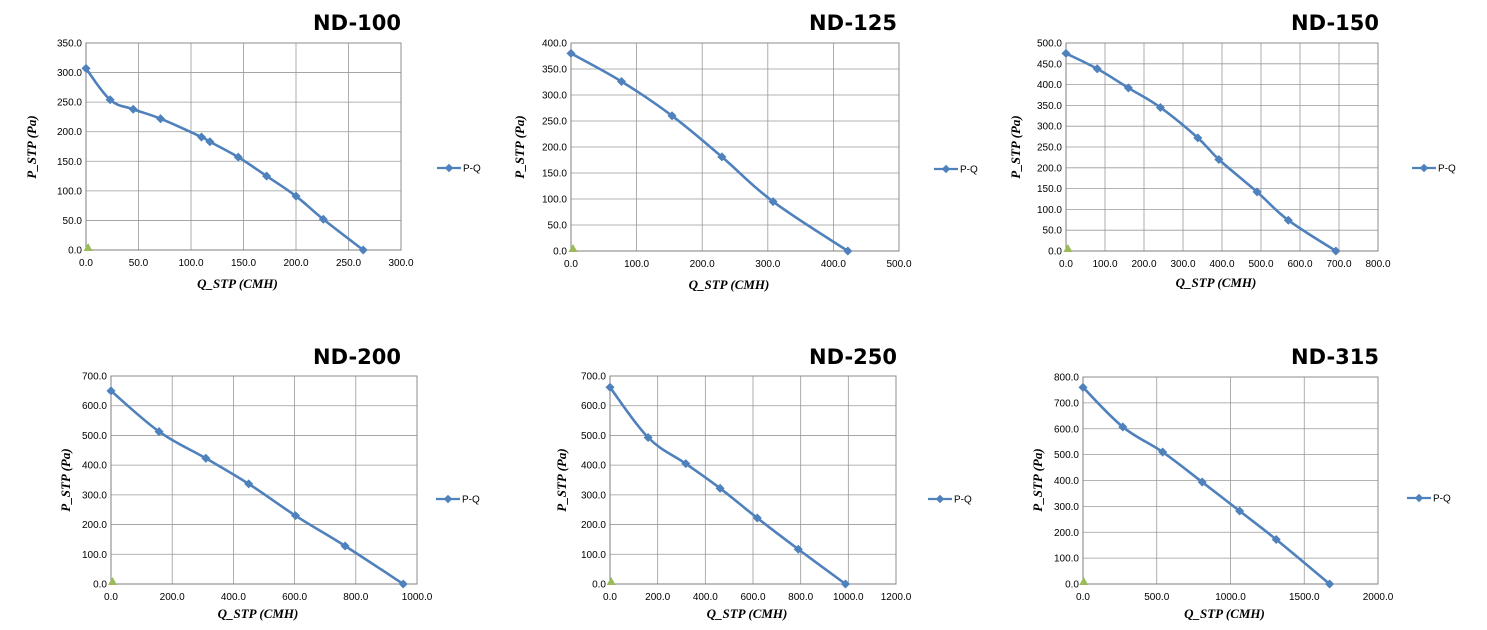  What do you see at coordinates (1335, 357) in the screenshot?
I see `chart-title: ND-315` at bounding box center [1335, 357].